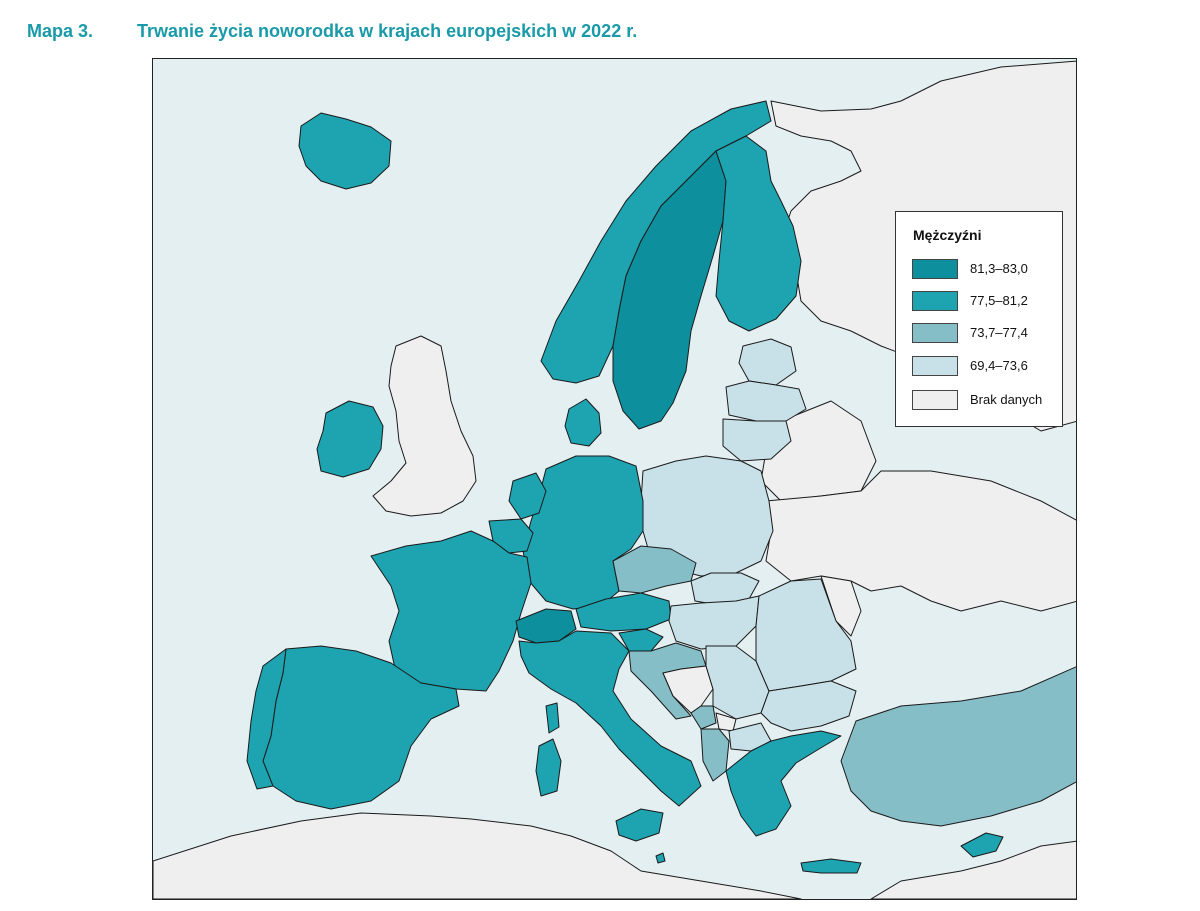 Image resolution: width=1200 pixels, height=911 pixels. What do you see at coordinates (757, 440) in the screenshot?
I see `country-lithuania` at bounding box center [757, 440].